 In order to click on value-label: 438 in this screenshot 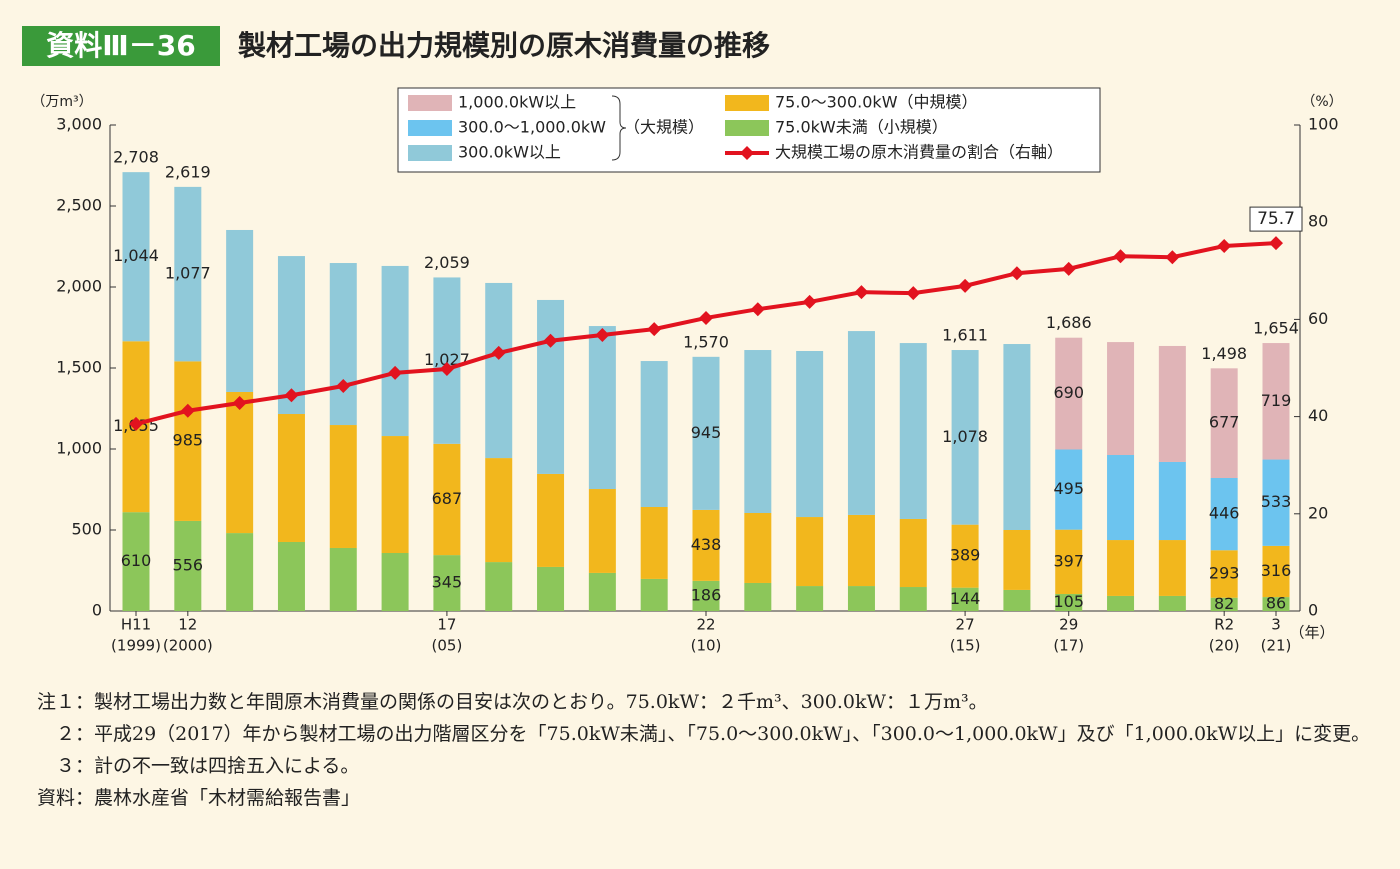, I will do `click(706, 544)`.